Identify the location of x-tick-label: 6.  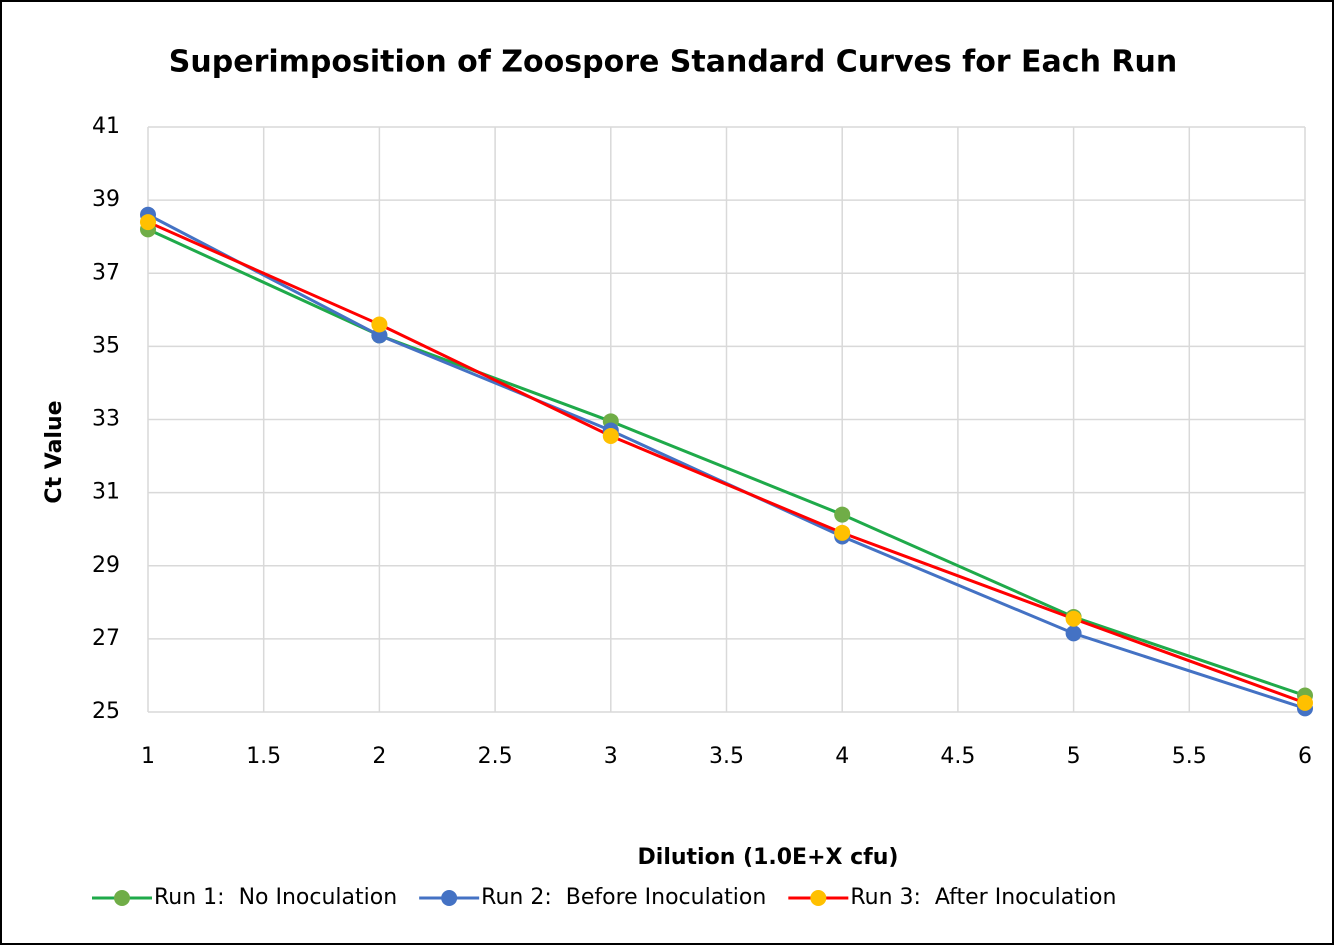
(1305, 756).